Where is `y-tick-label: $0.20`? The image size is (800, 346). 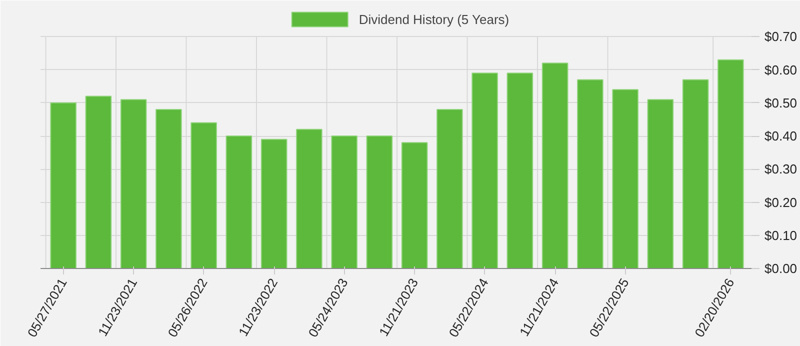 y-tick-label: $0.20 is located at coordinates (781, 202).